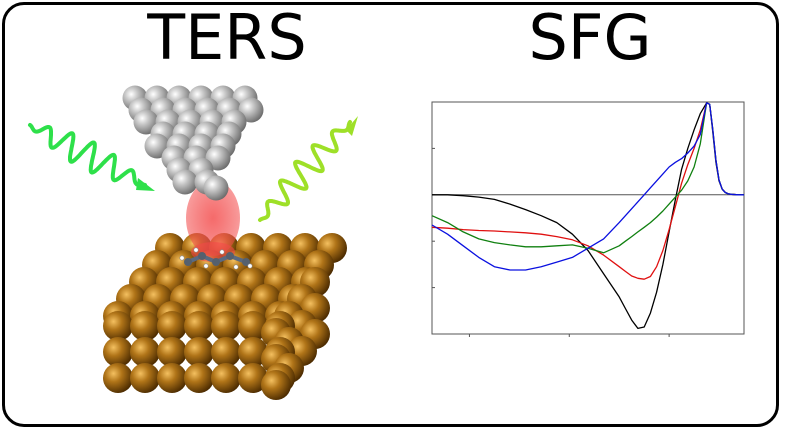 The image size is (785, 433). What do you see at coordinates (227, 38) in the screenshot?
I see `ters-title: TERS` at bounding box center [227, 38].